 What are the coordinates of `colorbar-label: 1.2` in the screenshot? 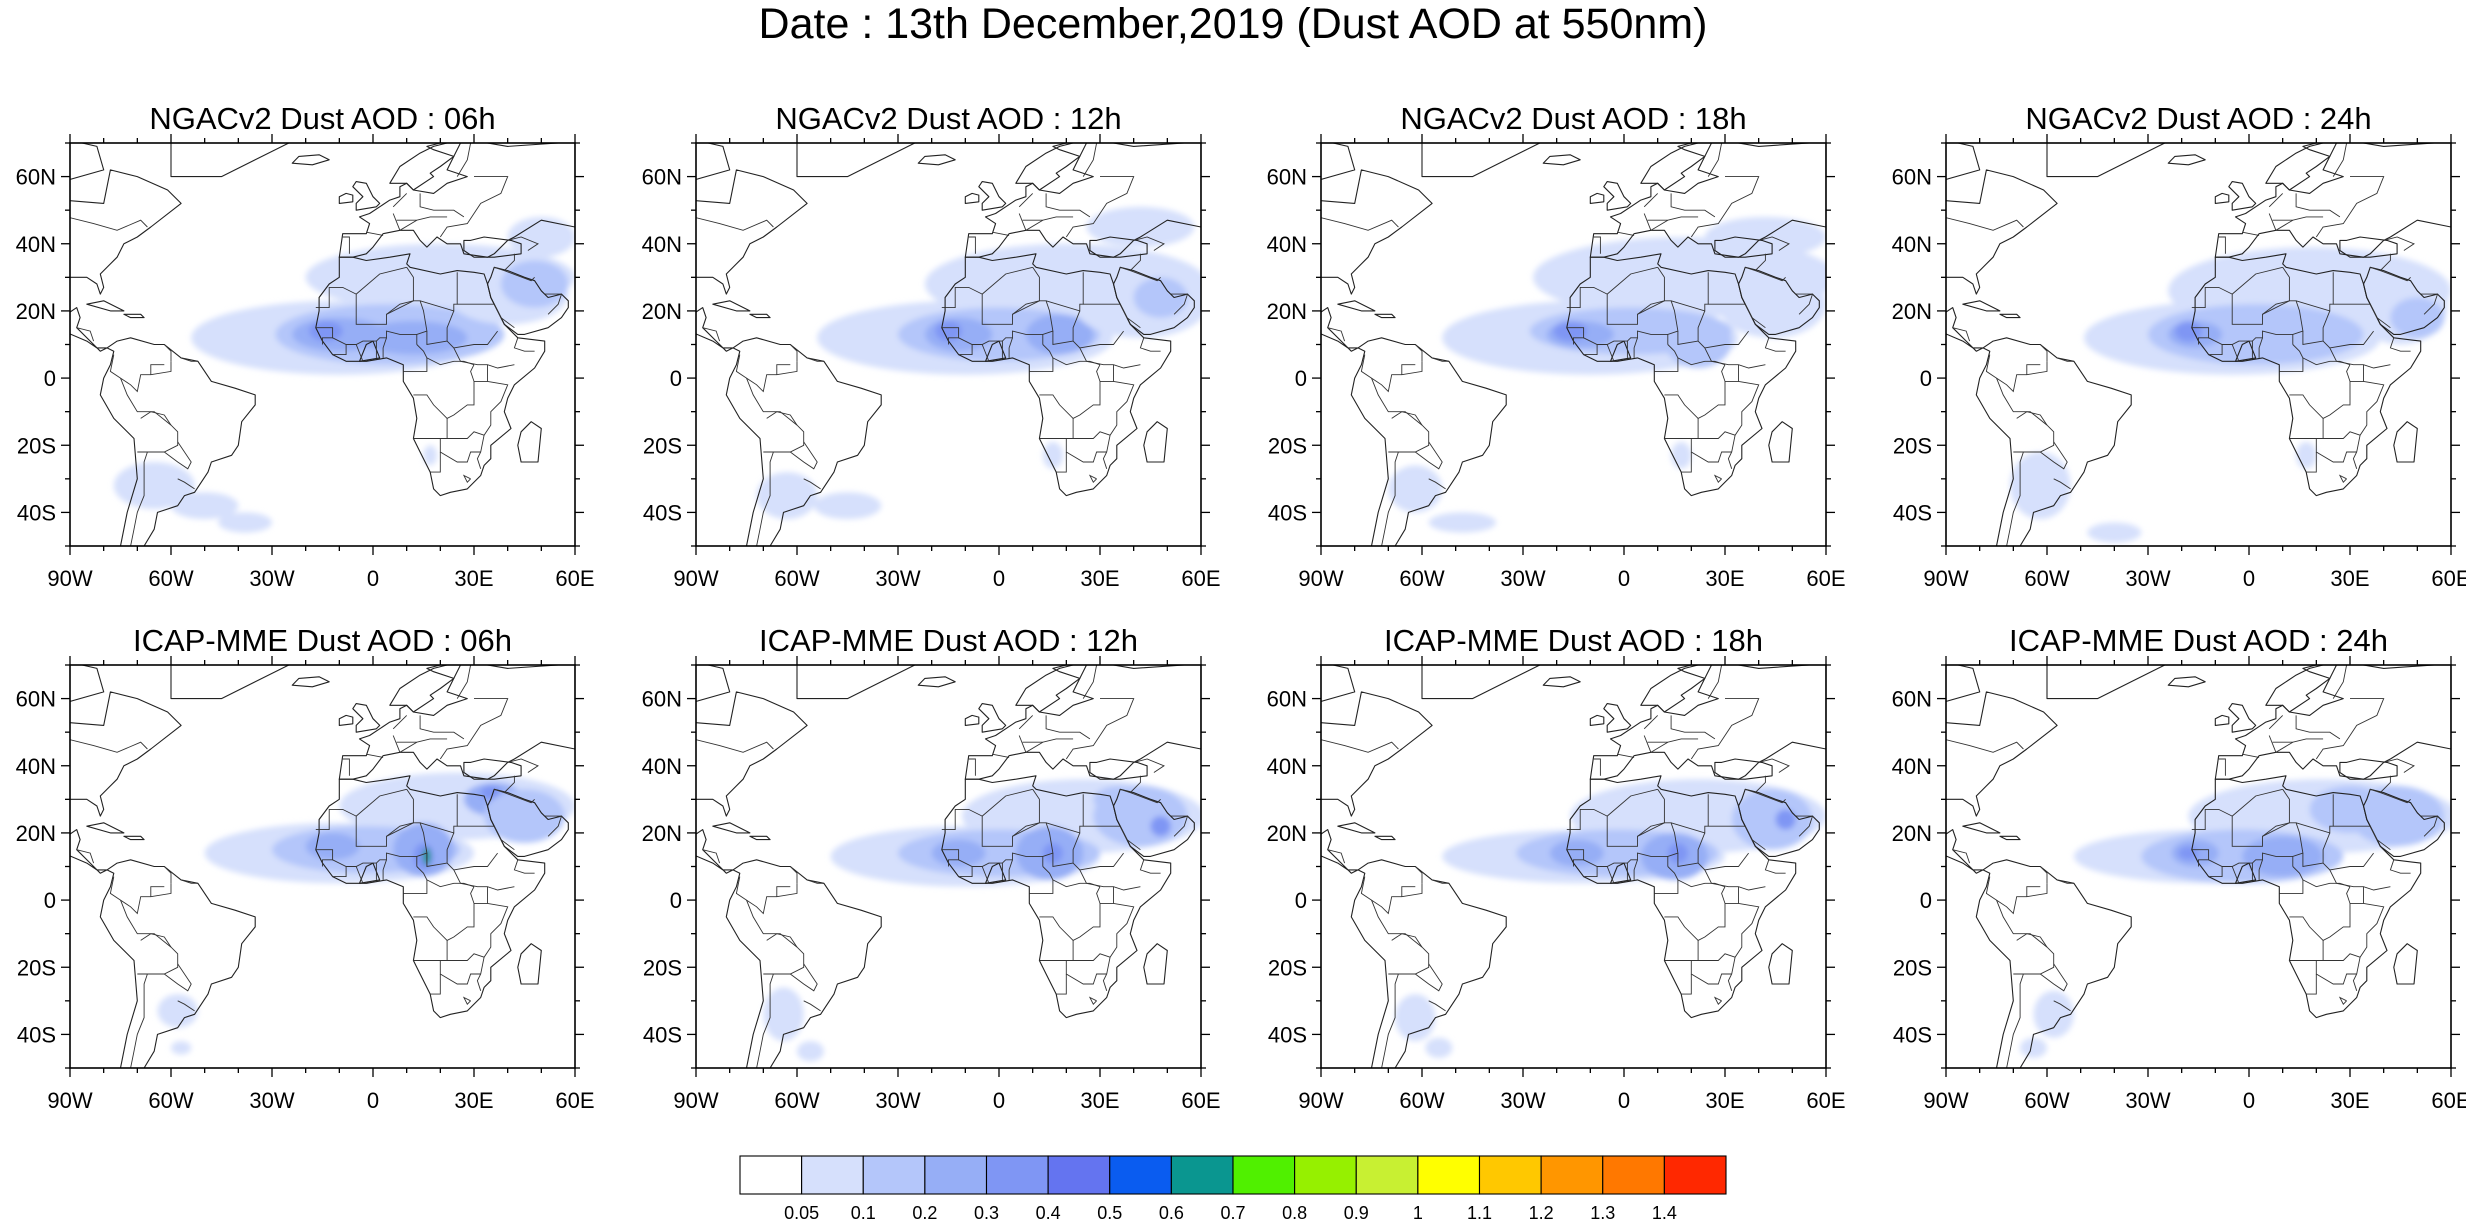 It's located at (1541, 1212).